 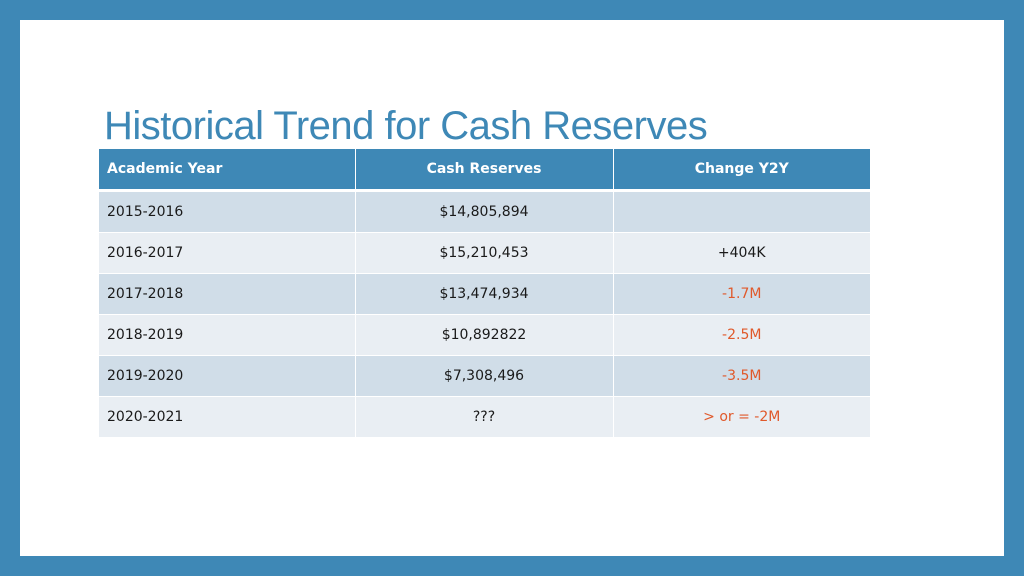 I want to click on slide-title: Historical Trend for Cash Reserves, so click(x=406, y=126).